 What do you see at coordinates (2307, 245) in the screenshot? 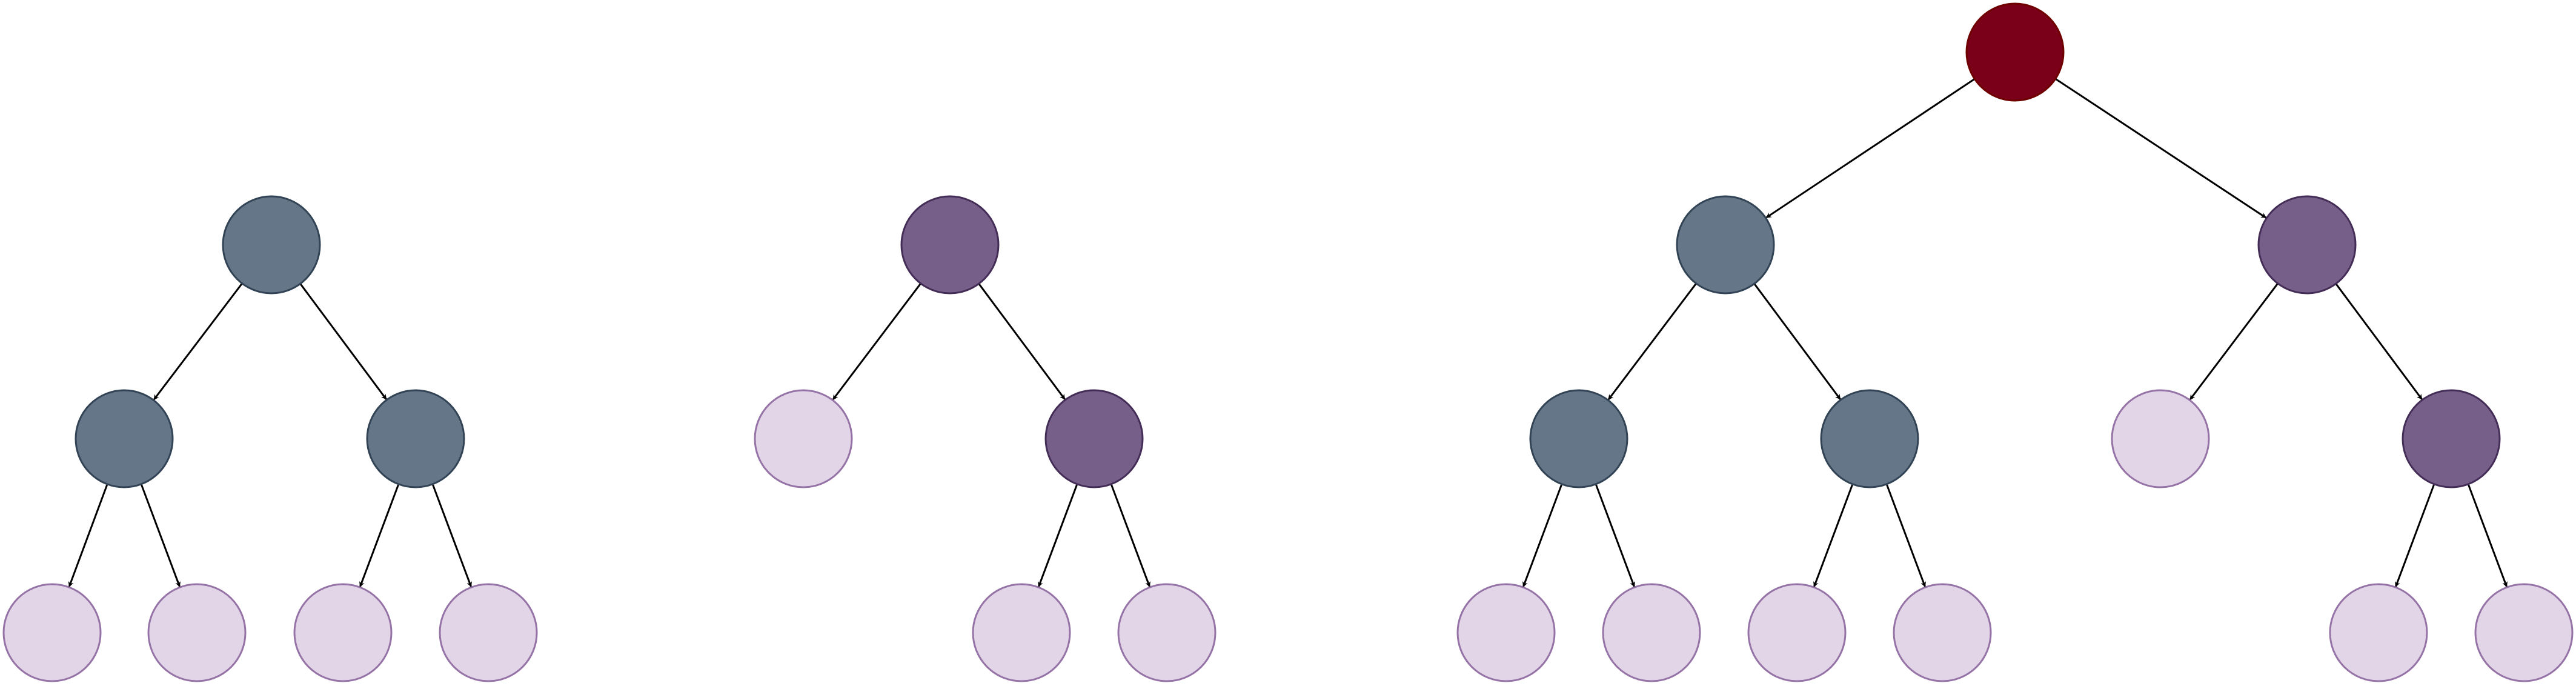
I see `merged-tree-node-b1-purple` at bounding box center [2307, 245].